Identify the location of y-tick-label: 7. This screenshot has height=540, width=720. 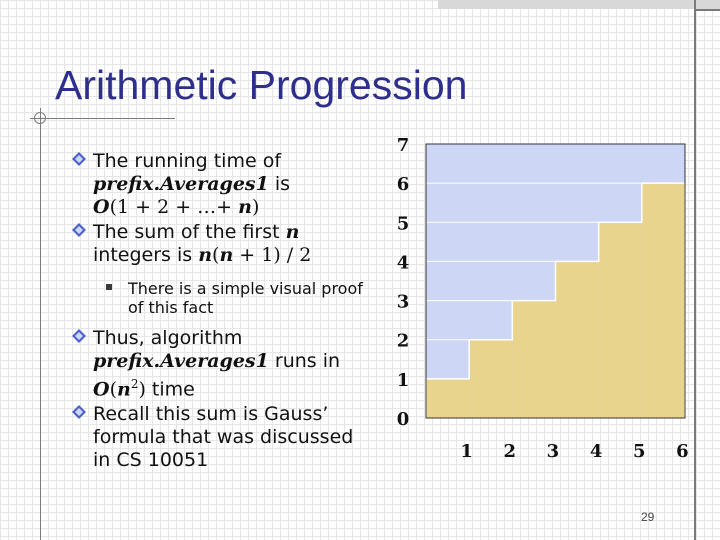
(403, 145).